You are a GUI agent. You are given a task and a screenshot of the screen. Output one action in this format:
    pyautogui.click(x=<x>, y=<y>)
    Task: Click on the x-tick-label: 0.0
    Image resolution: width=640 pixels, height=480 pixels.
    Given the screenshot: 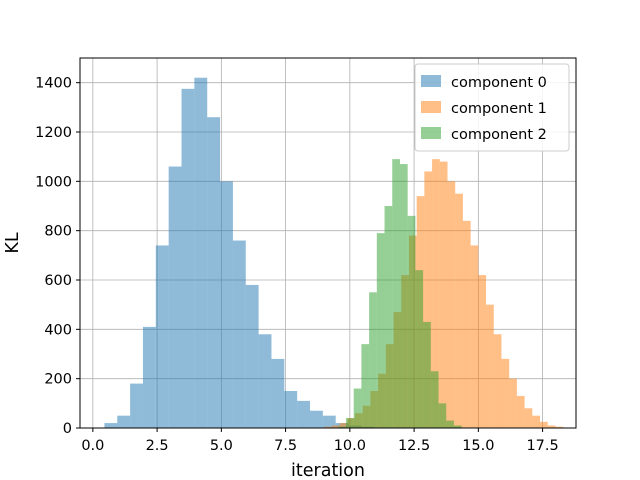 What is the action you would take?
    pyautogui.click(x=92, y=446)
    